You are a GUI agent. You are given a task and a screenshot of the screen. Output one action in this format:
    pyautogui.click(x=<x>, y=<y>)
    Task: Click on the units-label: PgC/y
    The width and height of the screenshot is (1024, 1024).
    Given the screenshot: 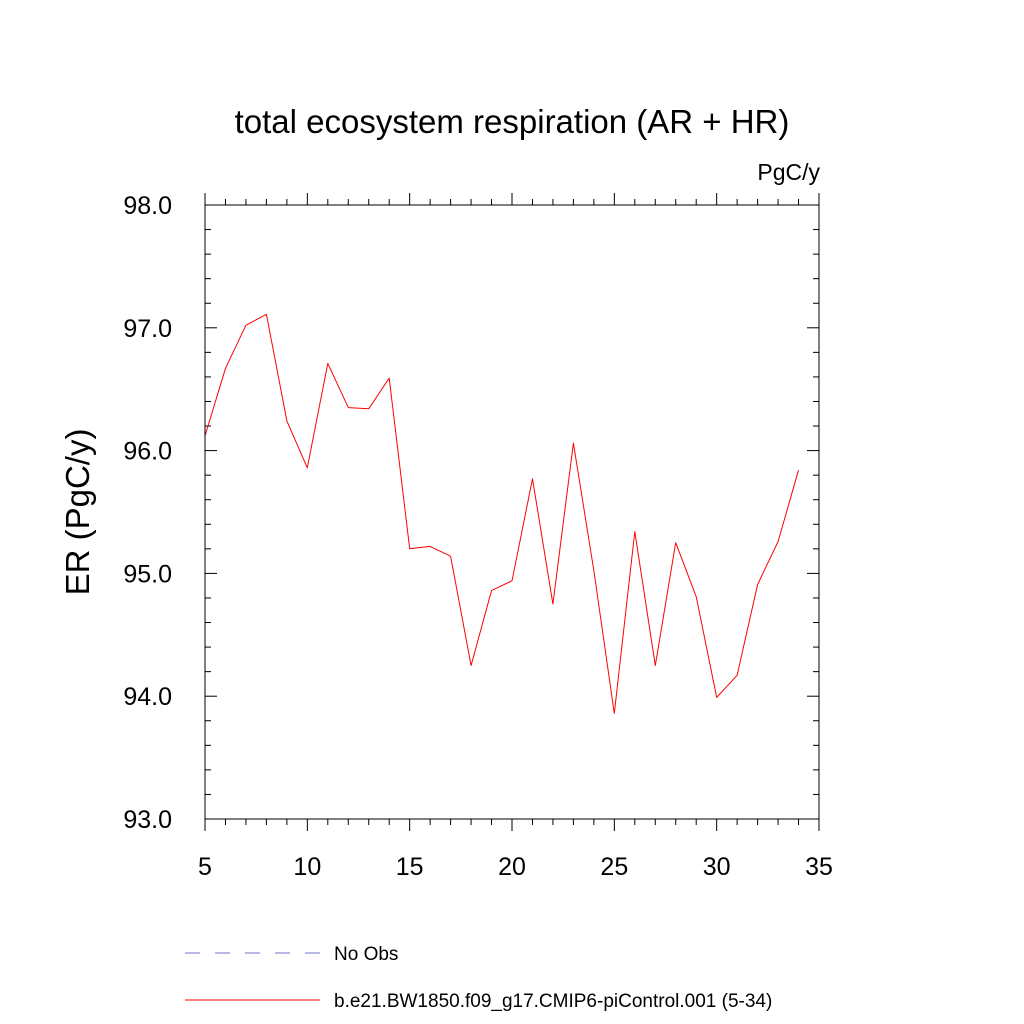 What is the action you would take?
    pyautogui.click(x=788, y=172)
    